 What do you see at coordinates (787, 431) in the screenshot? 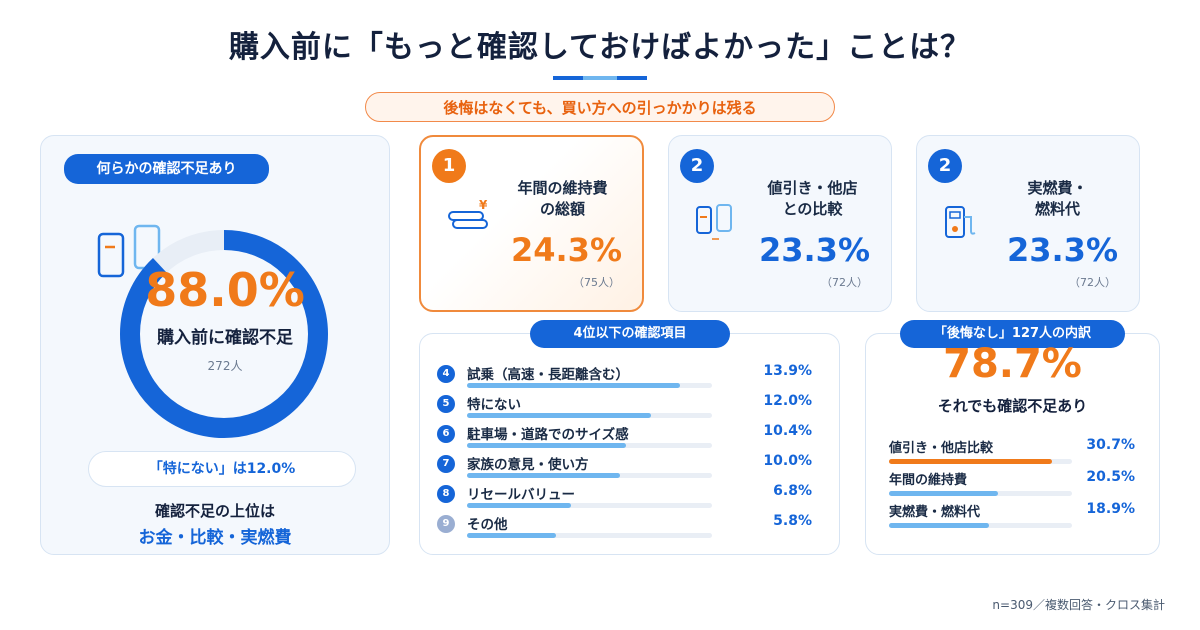
I see `list-item-value: 10.4%` at bounding box center [787, 431].